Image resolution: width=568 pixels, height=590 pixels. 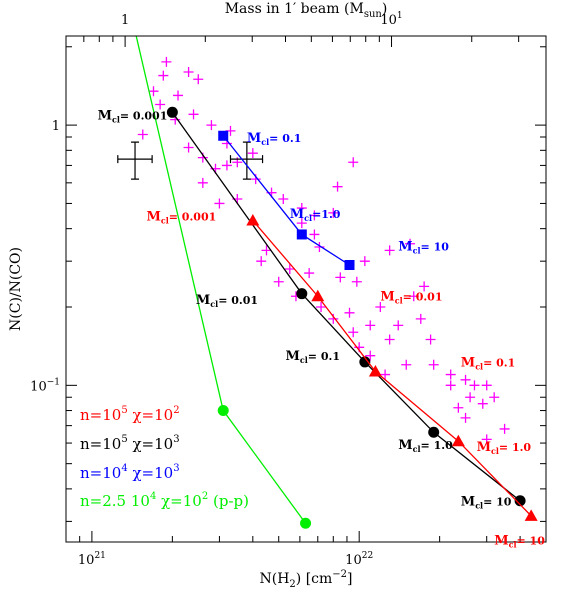 I want to click on y-tick-label: 1, so click(x=56, y=126).